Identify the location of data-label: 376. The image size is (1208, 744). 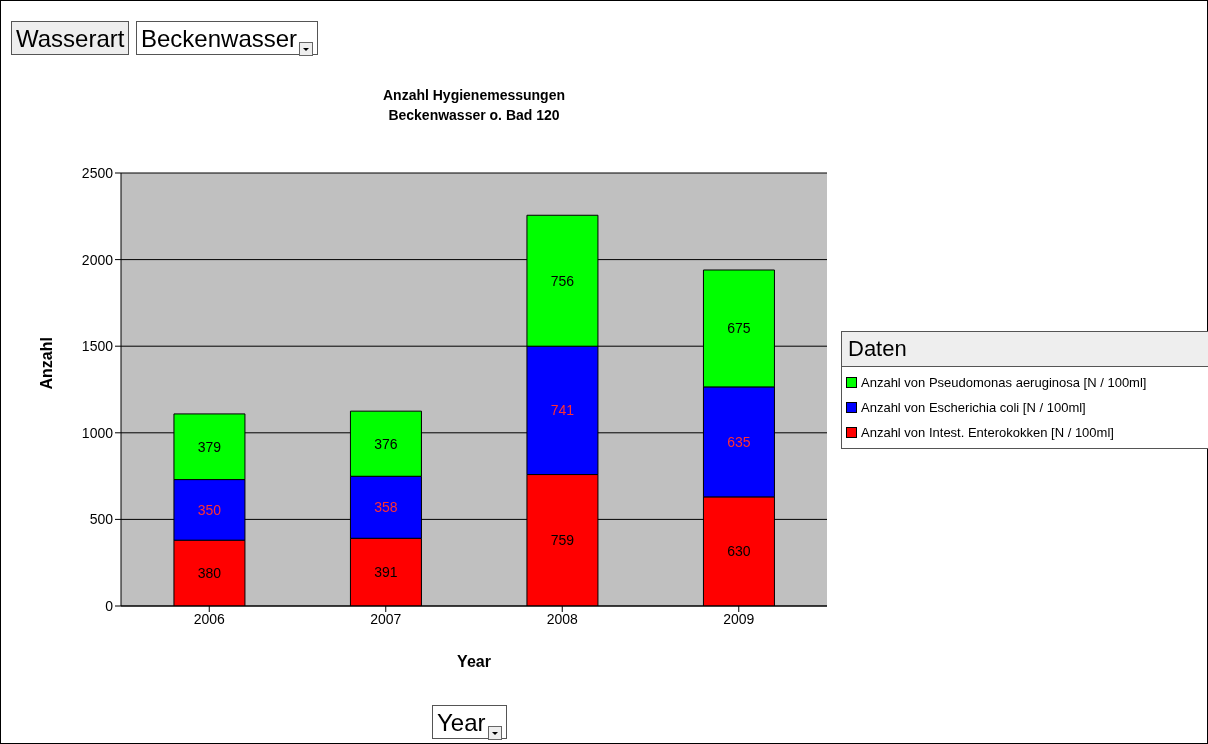
(386, 443).